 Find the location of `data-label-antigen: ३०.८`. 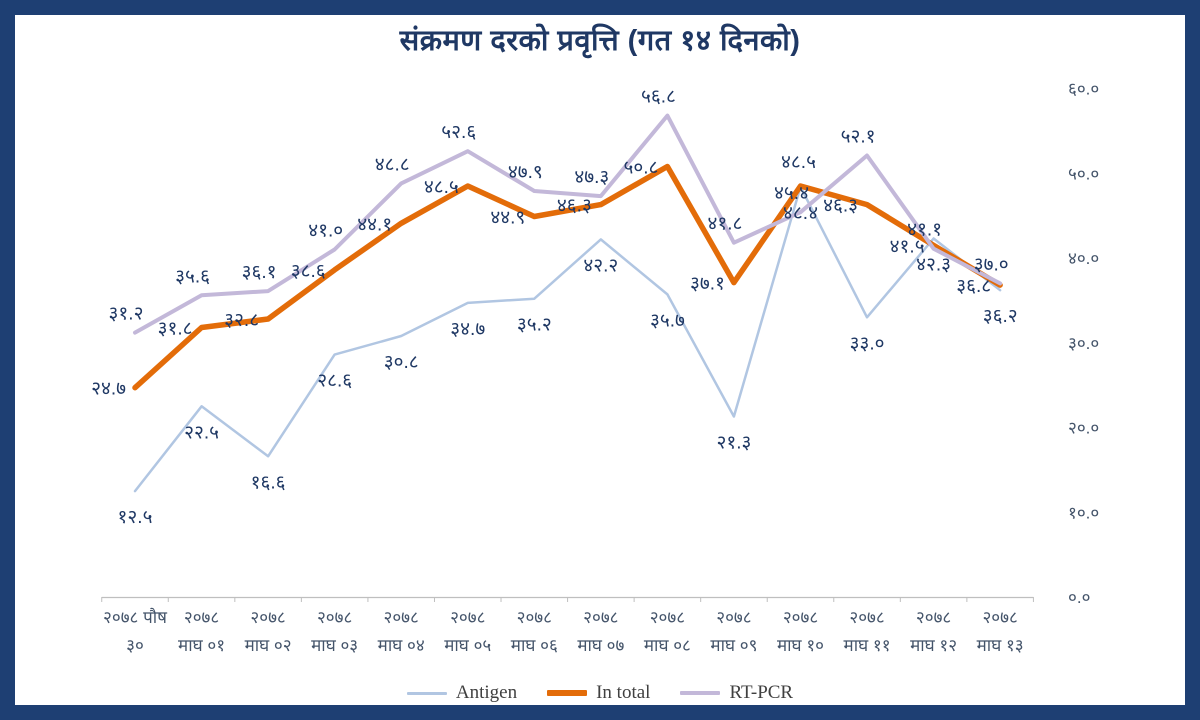

data-label-antigen: ३०.८ is located at coordinates (401, 362).